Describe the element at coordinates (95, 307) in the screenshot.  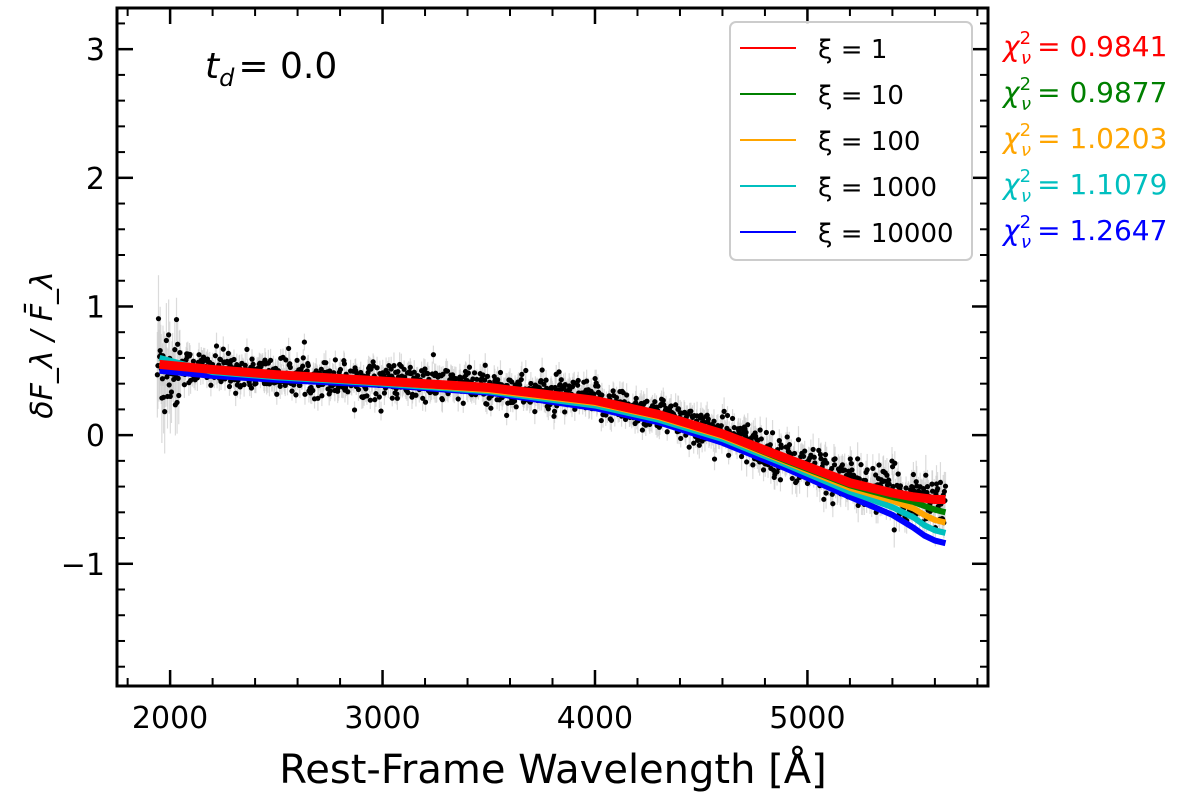
I see `y-tick-label: 1` at that location.